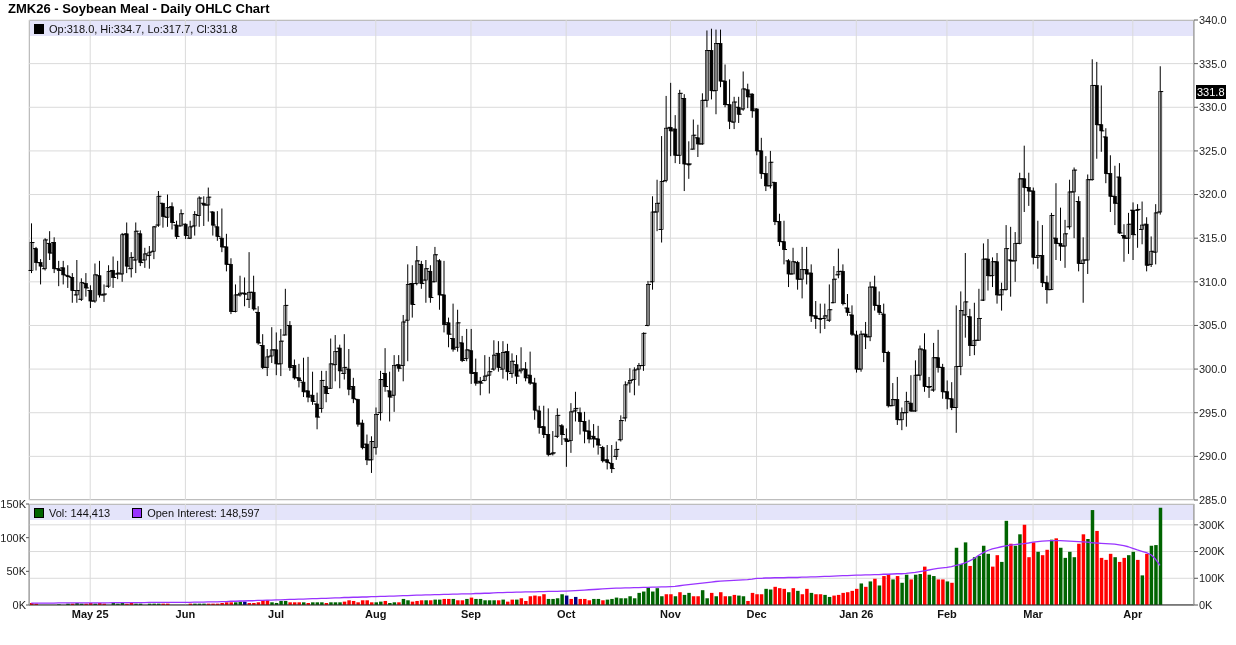 This screenshot has width=1236, height=645. Describe the element at coordinates (1213, 281) in the screenshot. I see `y-tick-label: 310.0` at that location.